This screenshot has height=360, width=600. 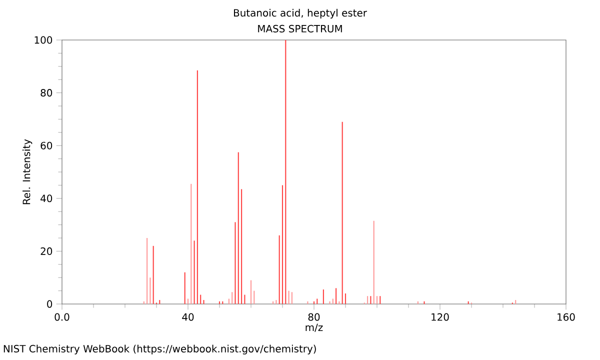 I want to click on x-tick-label: 0.0, so click(x=62, y=317).